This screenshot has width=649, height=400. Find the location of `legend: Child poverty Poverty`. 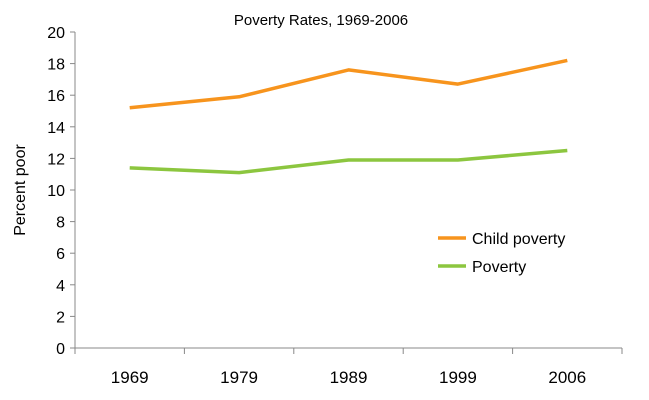

legend: Child poverty Poverty is located at coordinates (501, 253).